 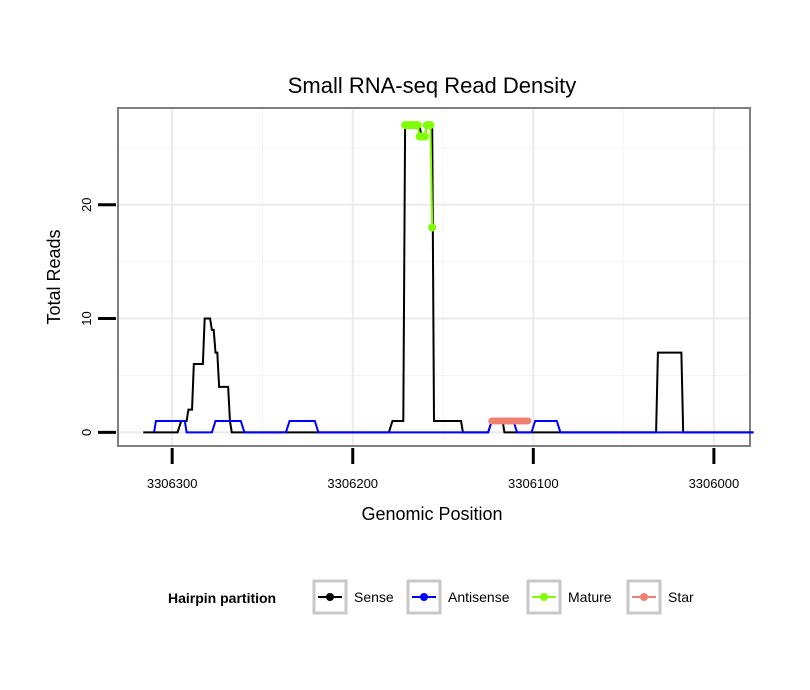 I want to click on series-point-star, so click(x=528, y=421).